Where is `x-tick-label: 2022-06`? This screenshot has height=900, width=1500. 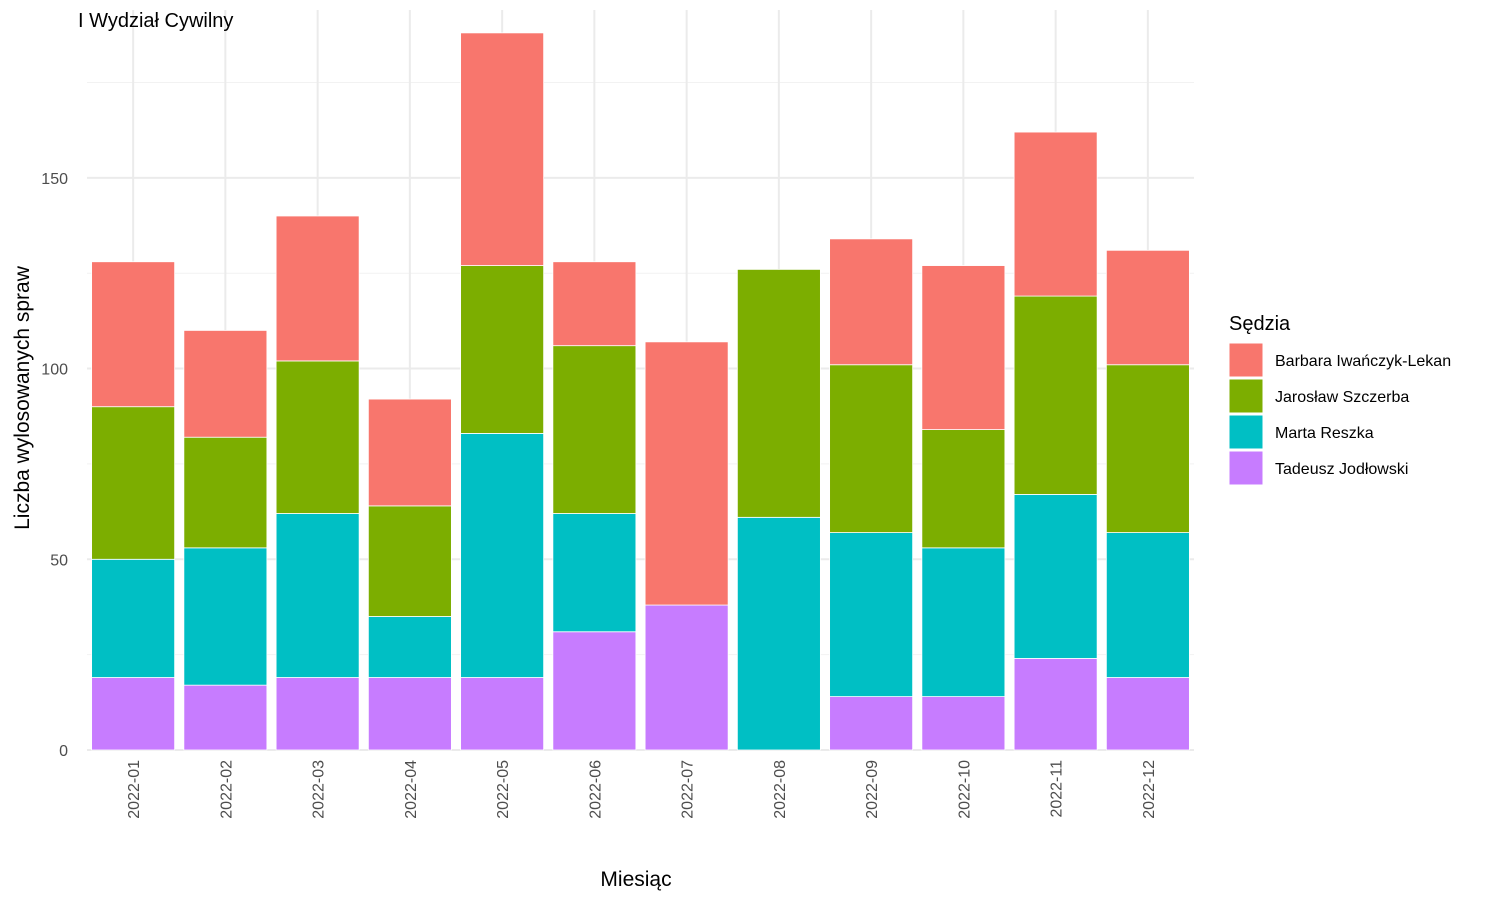
x-tick-label: 2022-06 is located at coordinates (595, 789).